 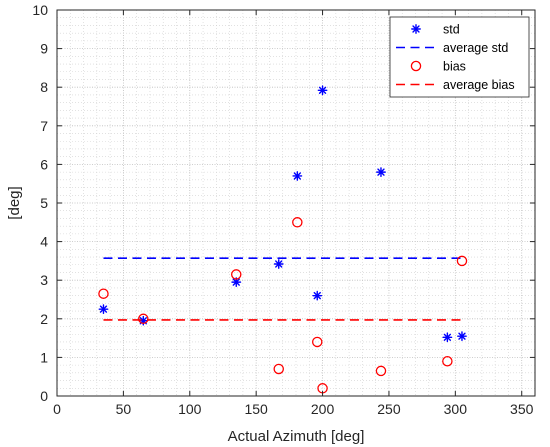 I want to click on legend-box, so click(x=459, y=57).